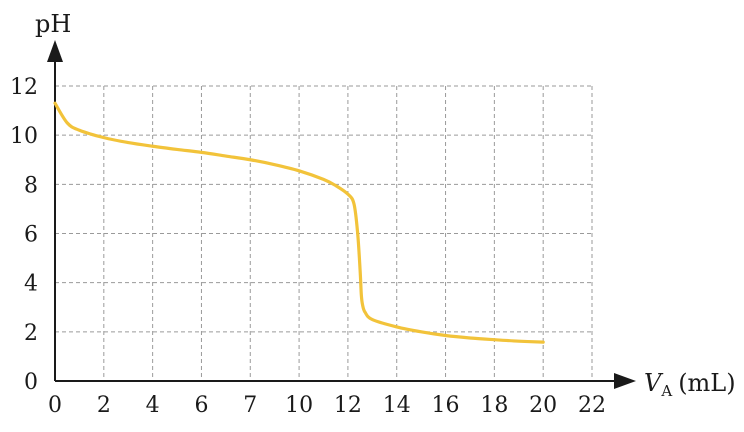 This screenshot has width=744, height=432. I want to click on x-axis-title-unit: (mL), so click(706, 383).